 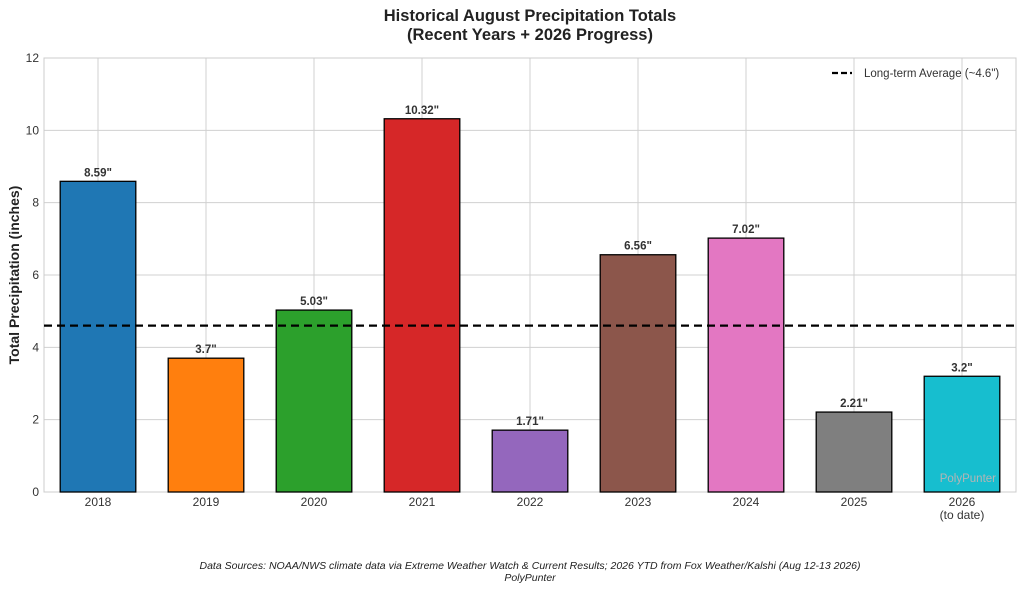 I want to click on y-tick-label: 0, so click(x=35, y=492).